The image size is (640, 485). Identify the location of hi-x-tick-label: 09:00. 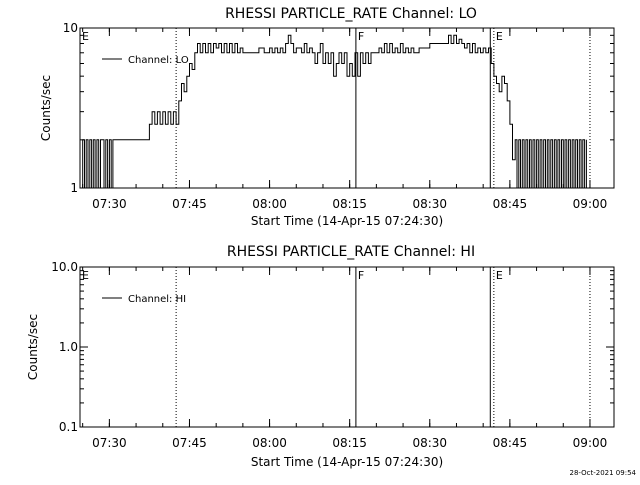
(590, 443).